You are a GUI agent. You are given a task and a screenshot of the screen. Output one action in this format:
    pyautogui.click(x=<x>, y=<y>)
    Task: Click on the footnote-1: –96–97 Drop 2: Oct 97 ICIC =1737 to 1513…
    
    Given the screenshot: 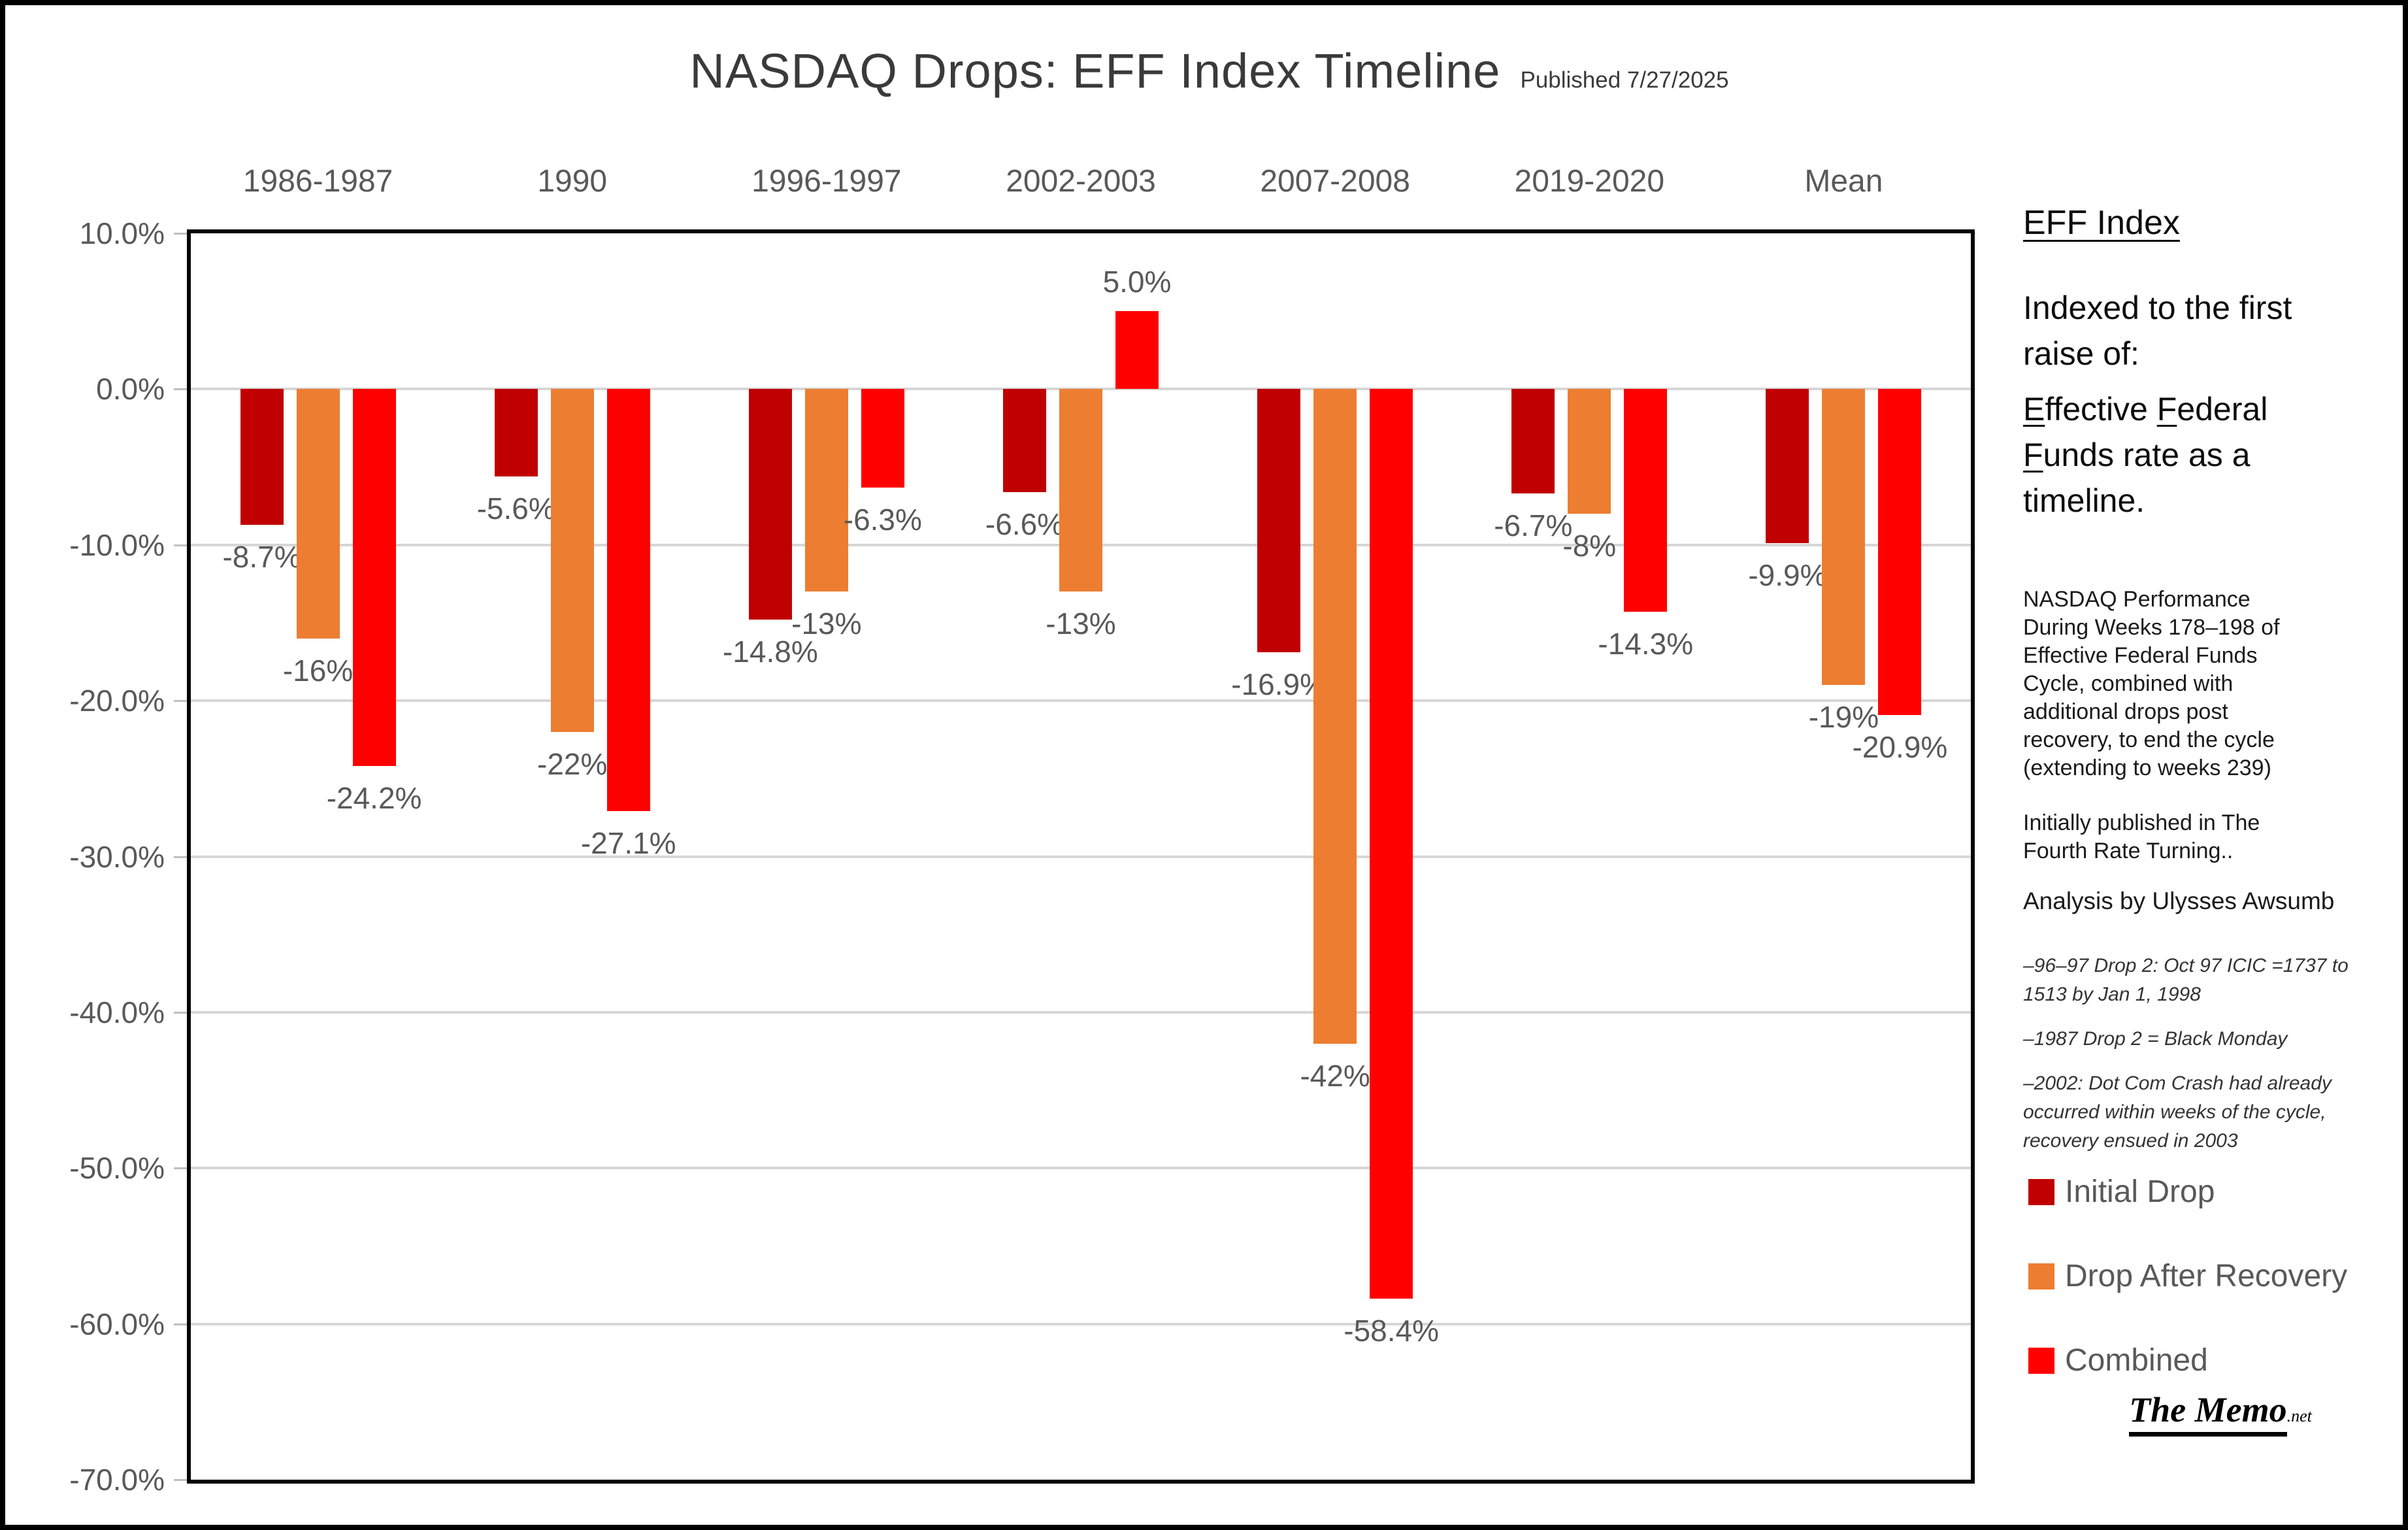 What is the action you would take?
    pyautogui.click(x=2186, y=980)
    